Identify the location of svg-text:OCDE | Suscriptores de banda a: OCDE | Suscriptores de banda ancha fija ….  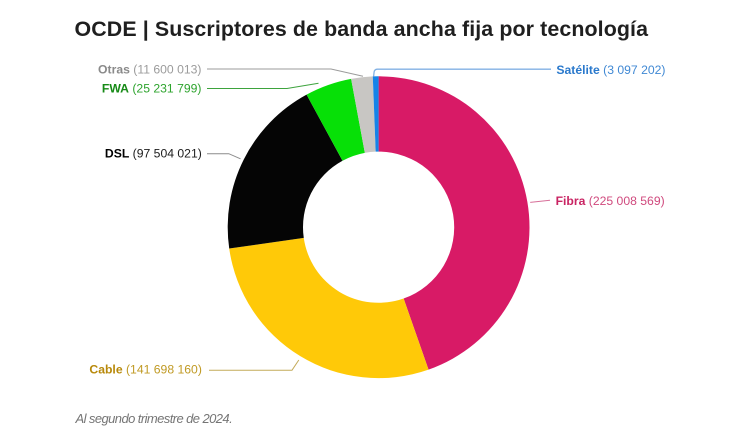
(362, 29).